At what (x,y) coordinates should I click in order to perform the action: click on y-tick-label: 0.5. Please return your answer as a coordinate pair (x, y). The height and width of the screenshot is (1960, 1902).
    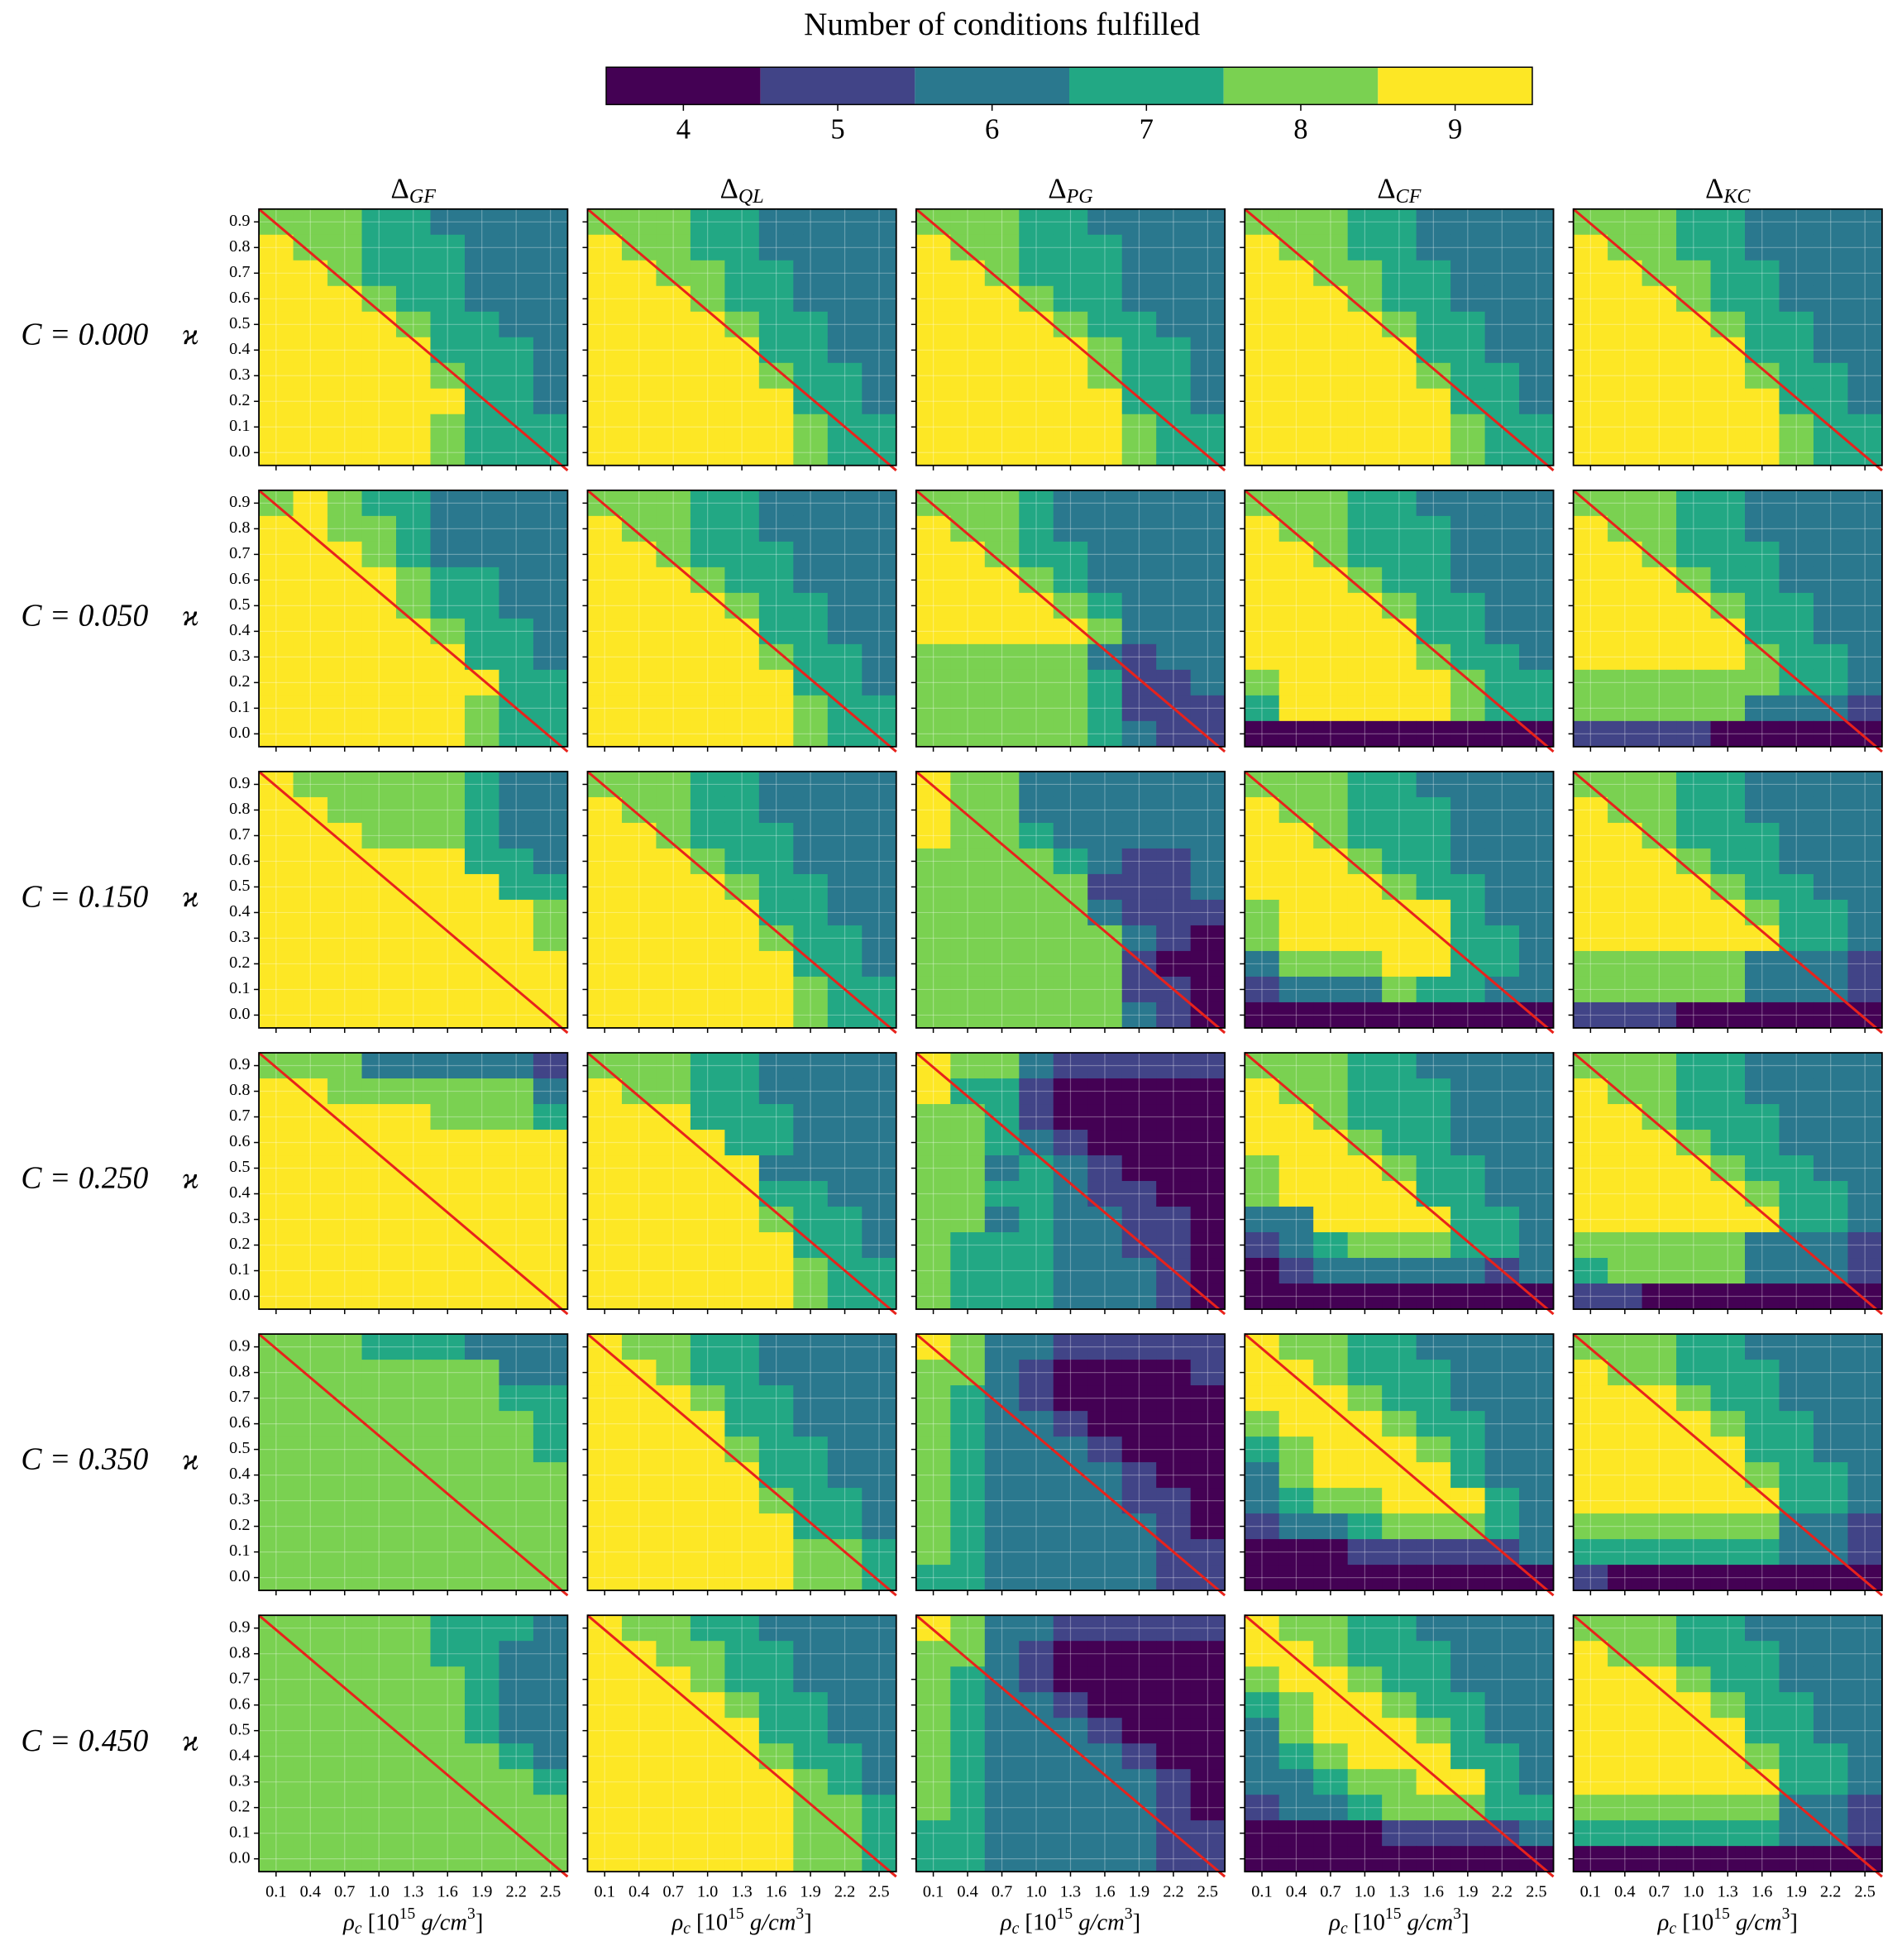
    Looking at the image, I should click on (240, 886).